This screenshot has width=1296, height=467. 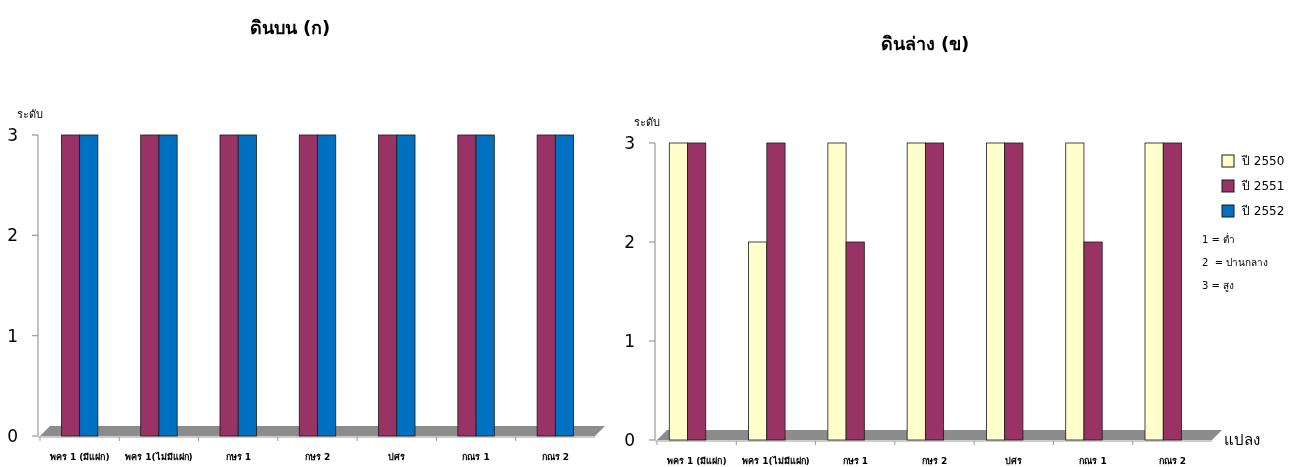 What do you see at coordinates (925, 43) in the screenshot?
I see `chart-title: ดินล่าง (ข)` at bounding box center [925, 43].